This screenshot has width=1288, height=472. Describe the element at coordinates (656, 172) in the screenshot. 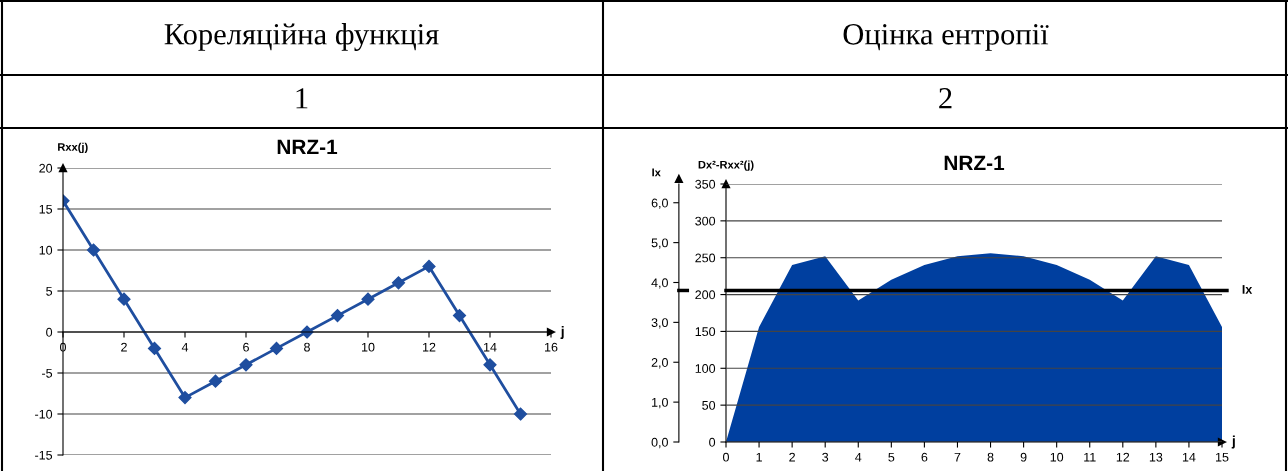

I see `y2-axis-title: Ix` at that location.